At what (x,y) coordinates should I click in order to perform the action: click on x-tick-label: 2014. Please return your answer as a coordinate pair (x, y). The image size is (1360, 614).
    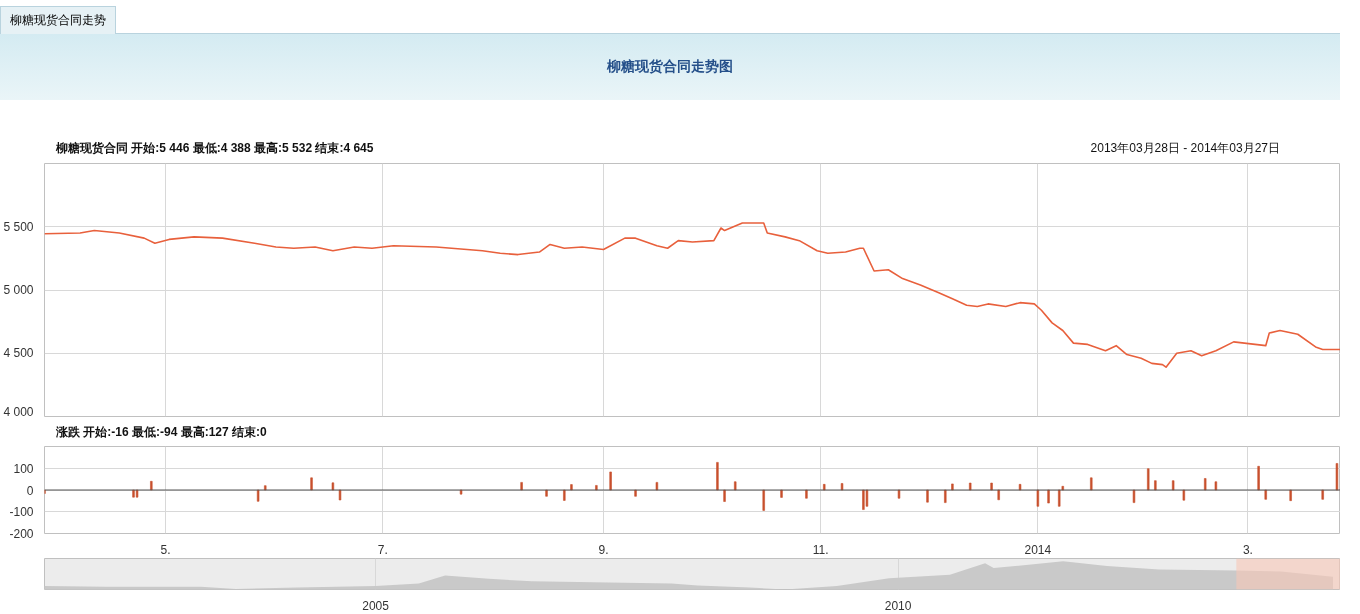
    Looking at the image, I should click on (1038, 549).